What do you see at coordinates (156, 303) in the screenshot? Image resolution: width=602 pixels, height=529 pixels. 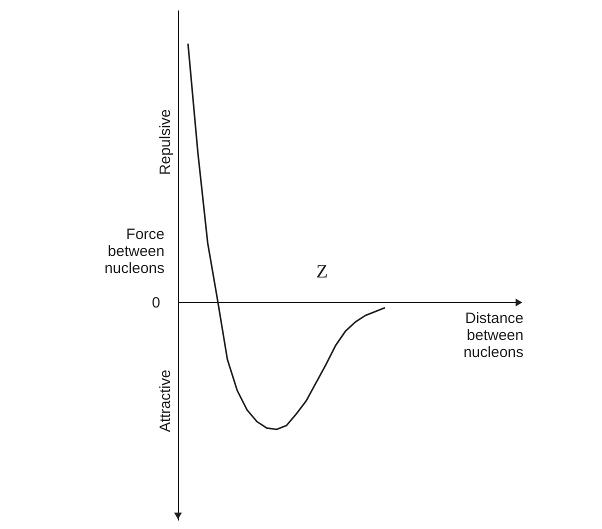 I see `text: 0` at bounding box center [156, 303].